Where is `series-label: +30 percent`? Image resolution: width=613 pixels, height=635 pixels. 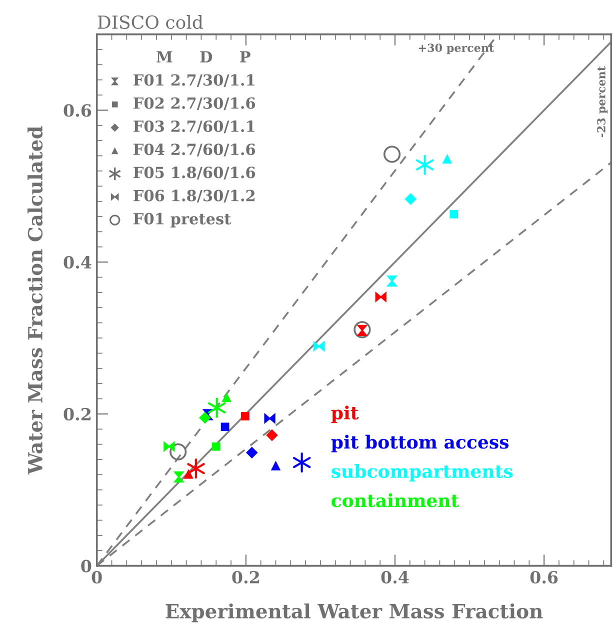
series-label: +30 percent is located at coordinates (456, 49).